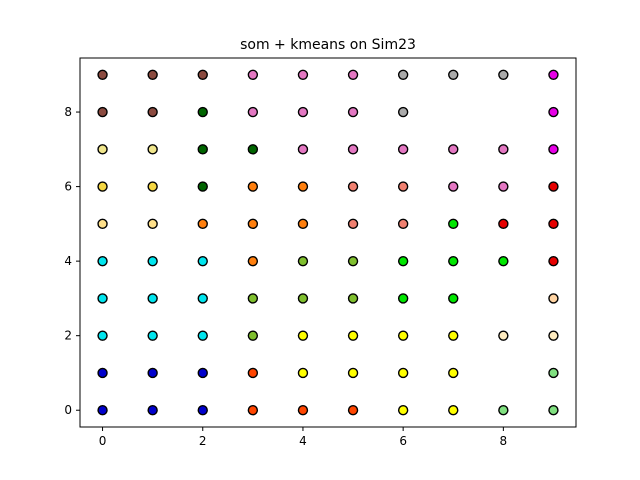  Describe the element at coordinates (328, 45) in the screenshot. I see `chart-title: som + kmeans on Sim23` at that location.